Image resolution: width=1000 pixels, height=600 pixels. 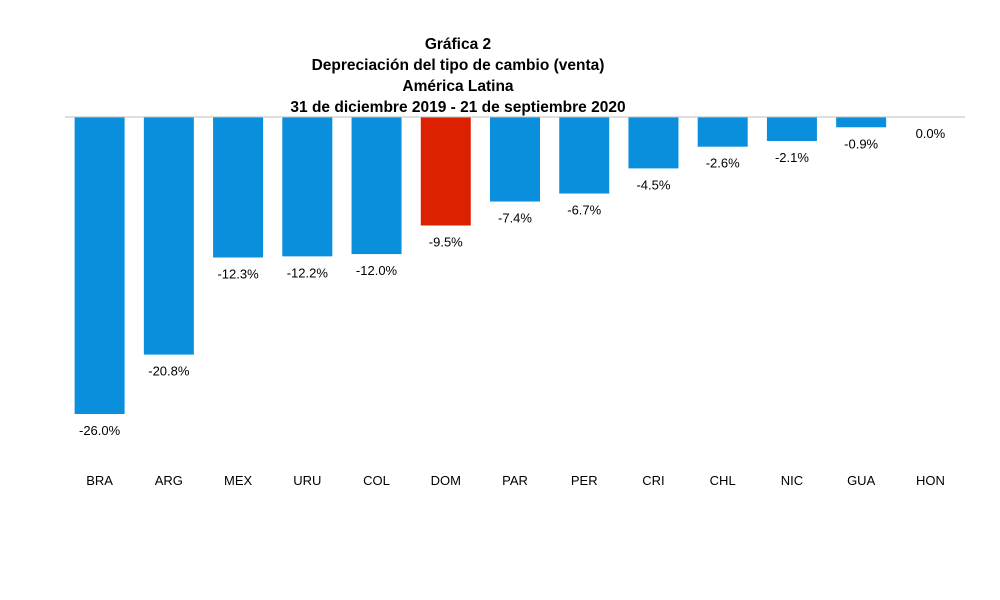 What do you see at coordinates (584, 210) in the screenshot?
I see `value-label-per: -6.7%` at bounding box center [584, 210].